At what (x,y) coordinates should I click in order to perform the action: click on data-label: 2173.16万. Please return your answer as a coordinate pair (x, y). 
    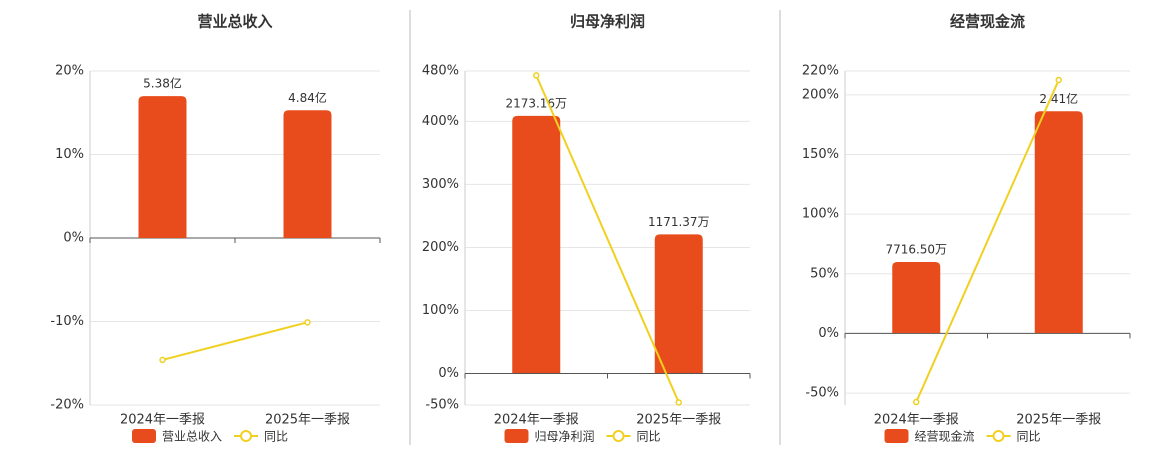
    Looking at the image, I should click on (536, 103).